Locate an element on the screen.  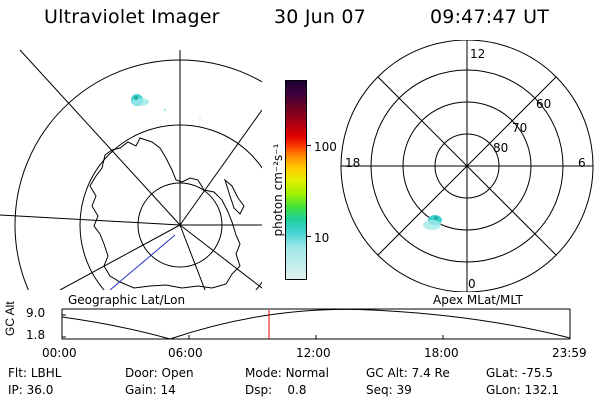
altitude-ytick: 9.0 is located at coordinates (36, 313).